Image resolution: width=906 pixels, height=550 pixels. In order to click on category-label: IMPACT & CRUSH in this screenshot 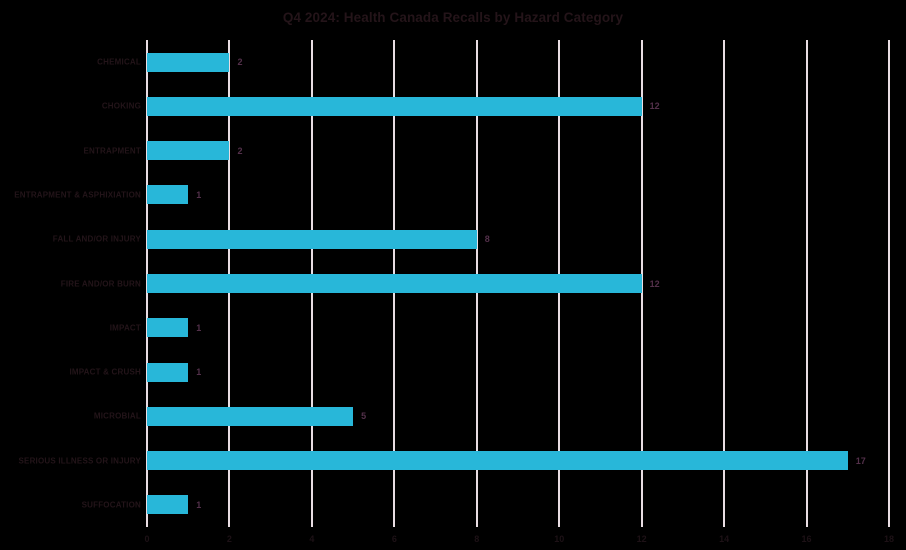, I will do `click(105, 372)`.